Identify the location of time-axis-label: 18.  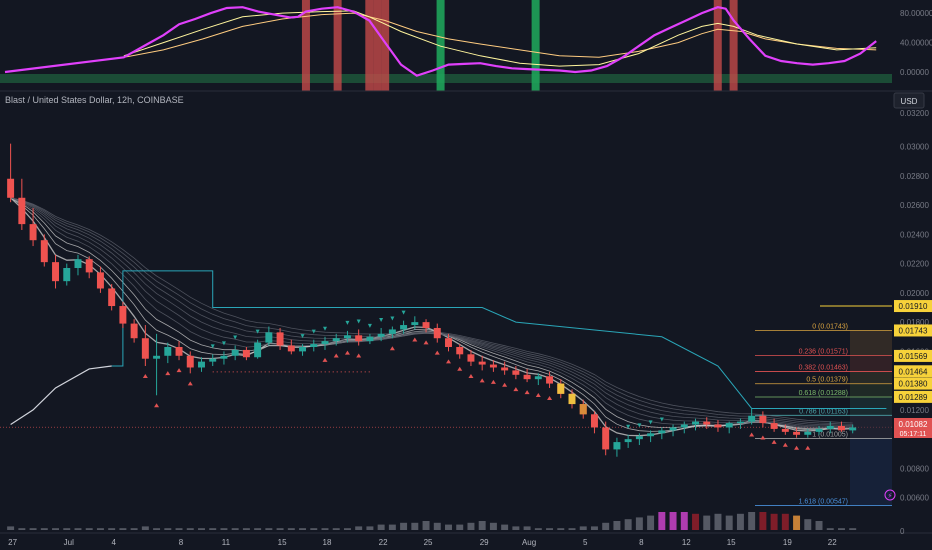
(327, 542).